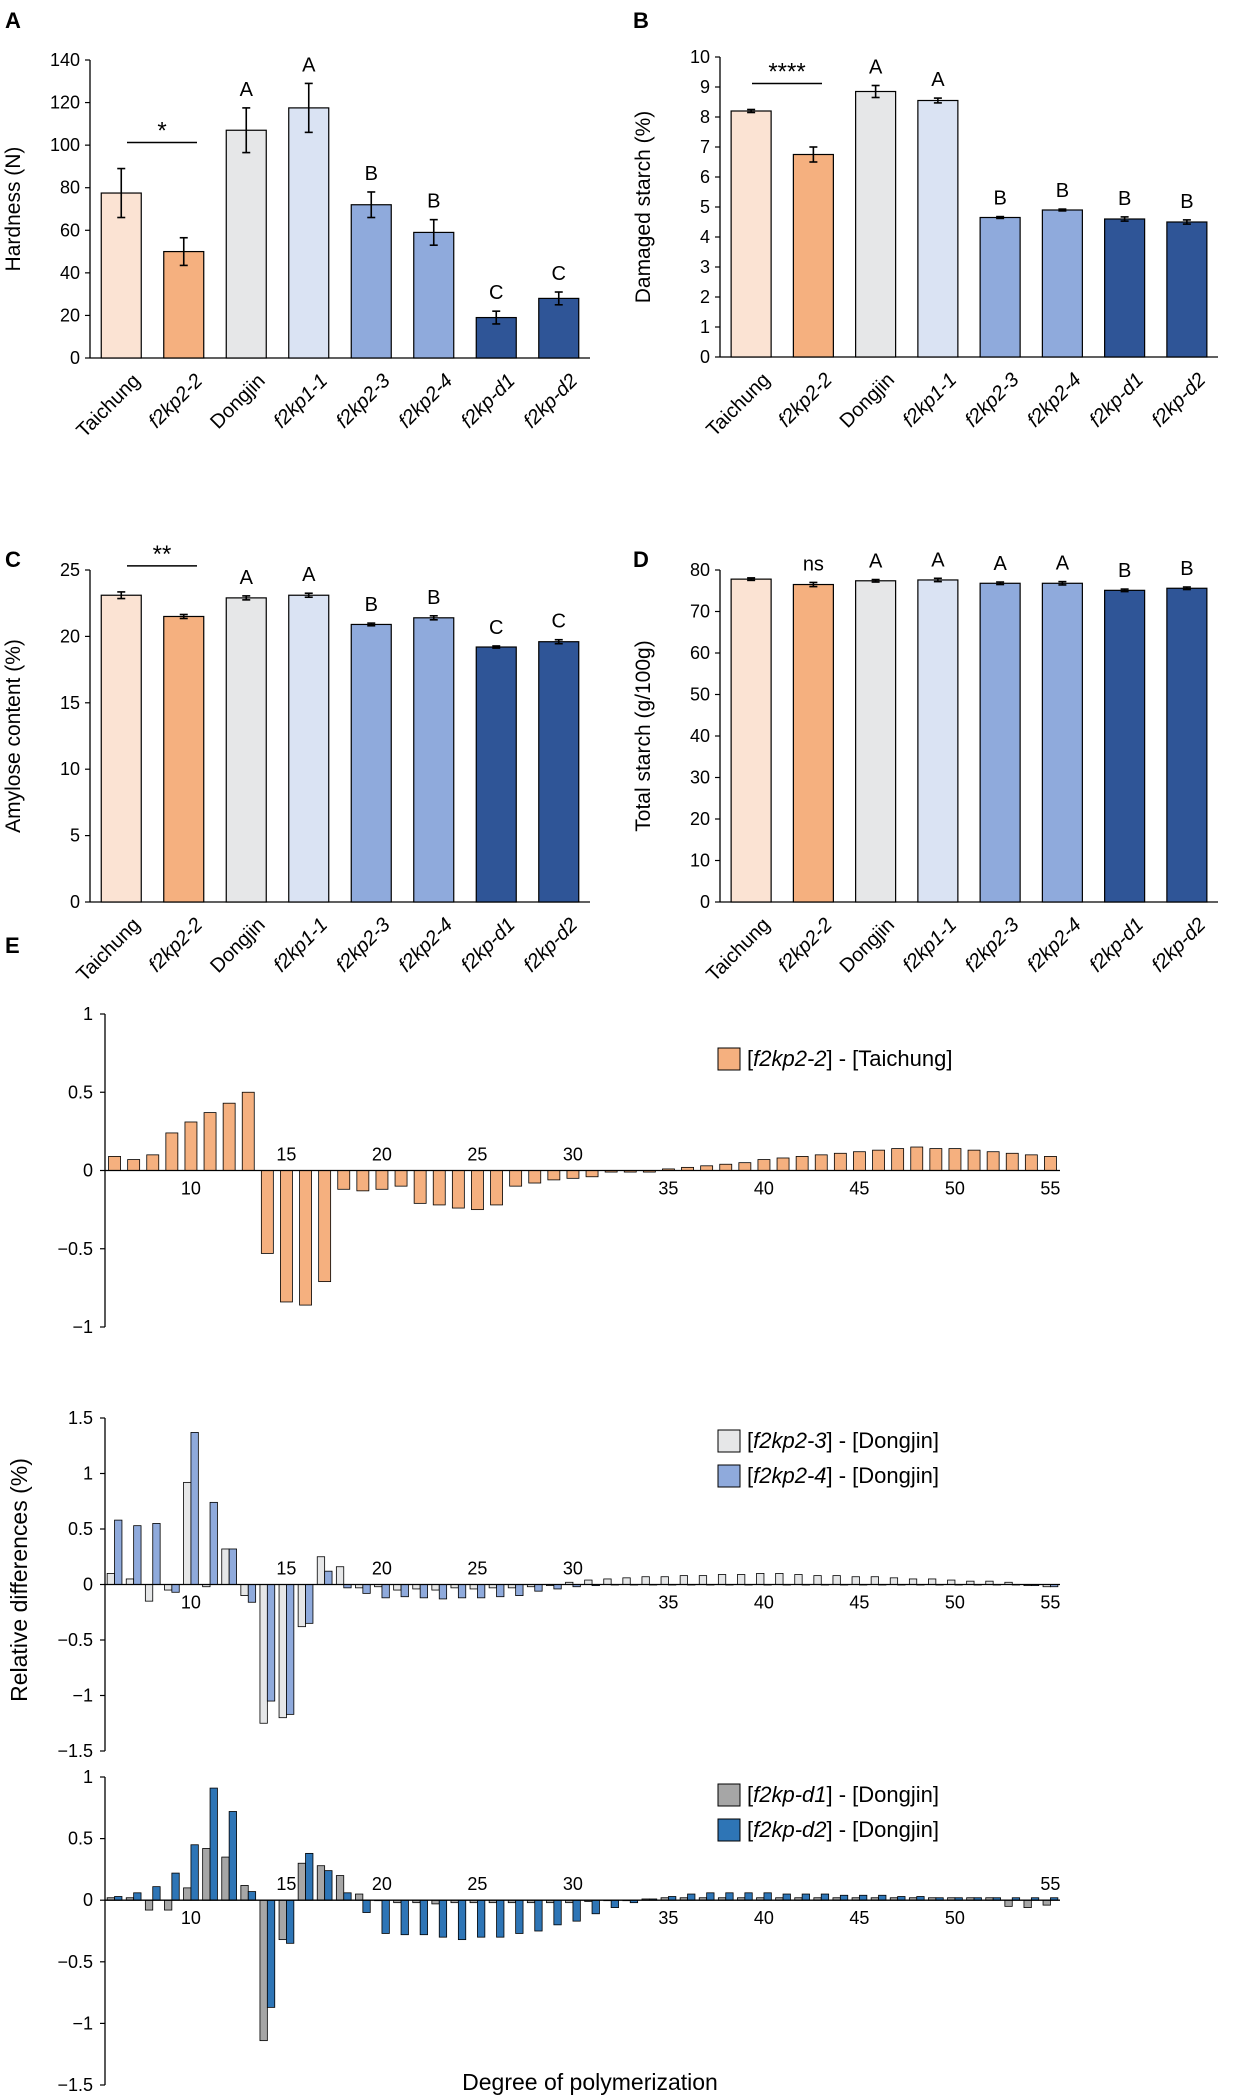 Image resolution: width=1235 pixels, height=2095 pixels. What do you see at coordinates (238, 402) in the screenshot?
I see `x-category-label: Dongjin` at bounding box center [238, 402].